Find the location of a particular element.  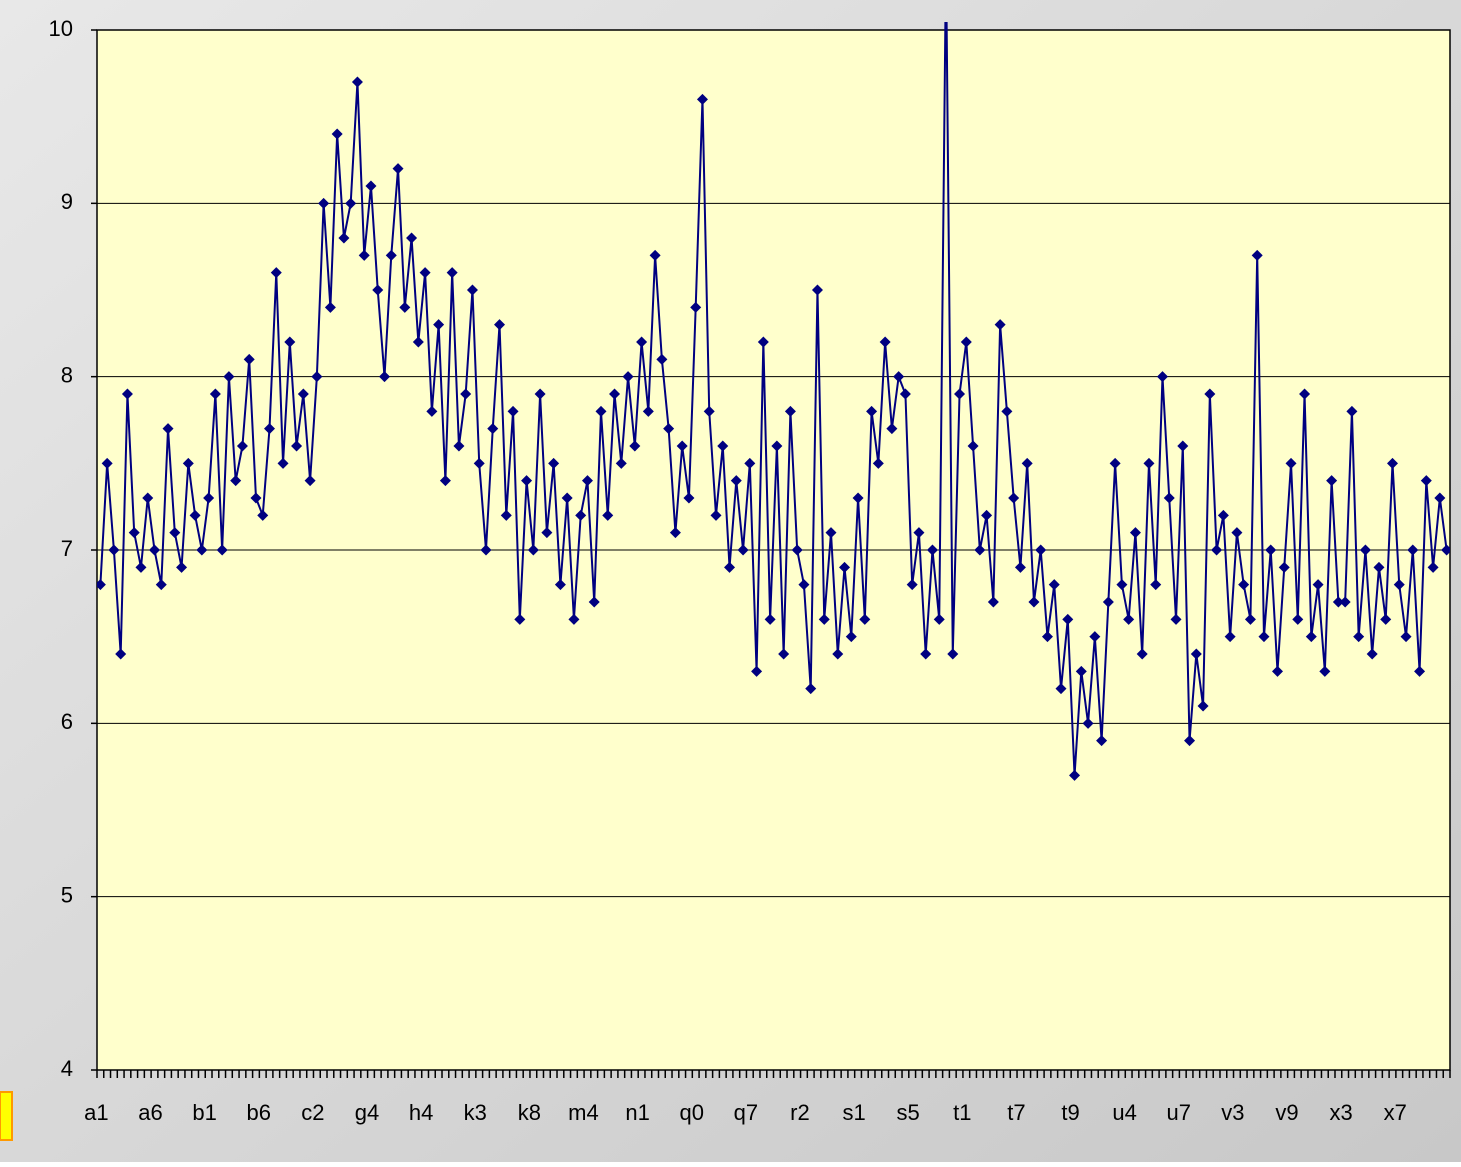

y-tick-label: 4 is located at coordinates (67, 1068).